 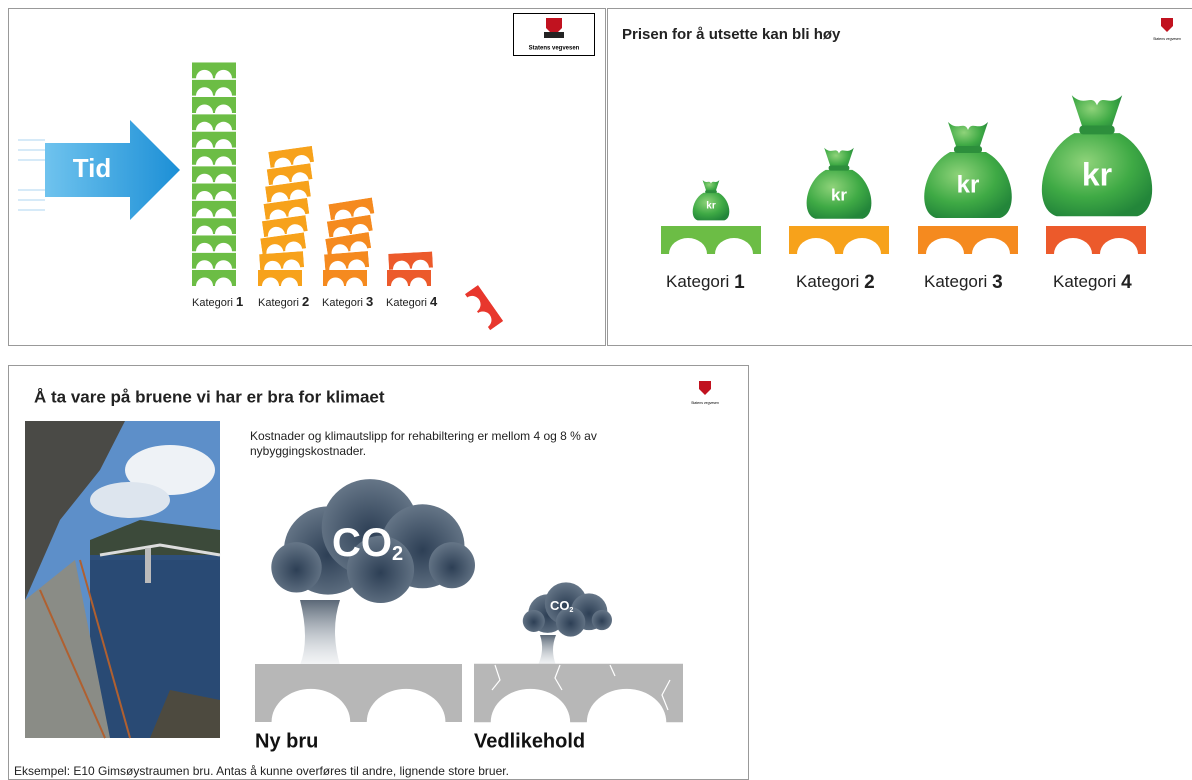 I want to click on cracks, so click(x=581, y=687).